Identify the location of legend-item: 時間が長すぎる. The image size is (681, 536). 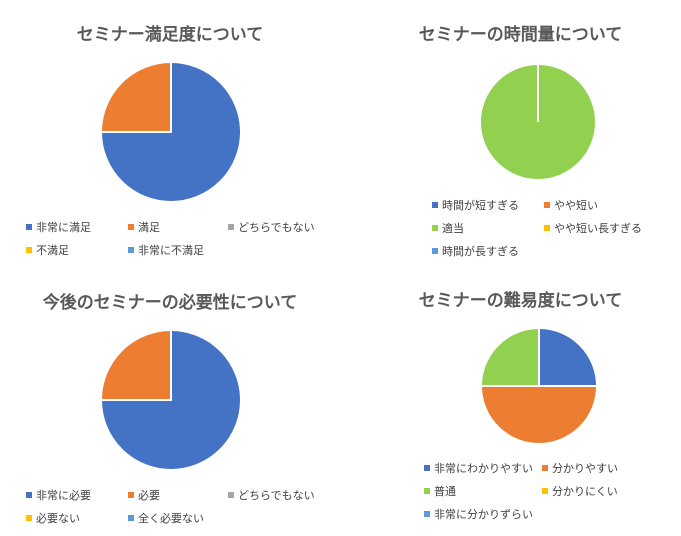
(475, 252).